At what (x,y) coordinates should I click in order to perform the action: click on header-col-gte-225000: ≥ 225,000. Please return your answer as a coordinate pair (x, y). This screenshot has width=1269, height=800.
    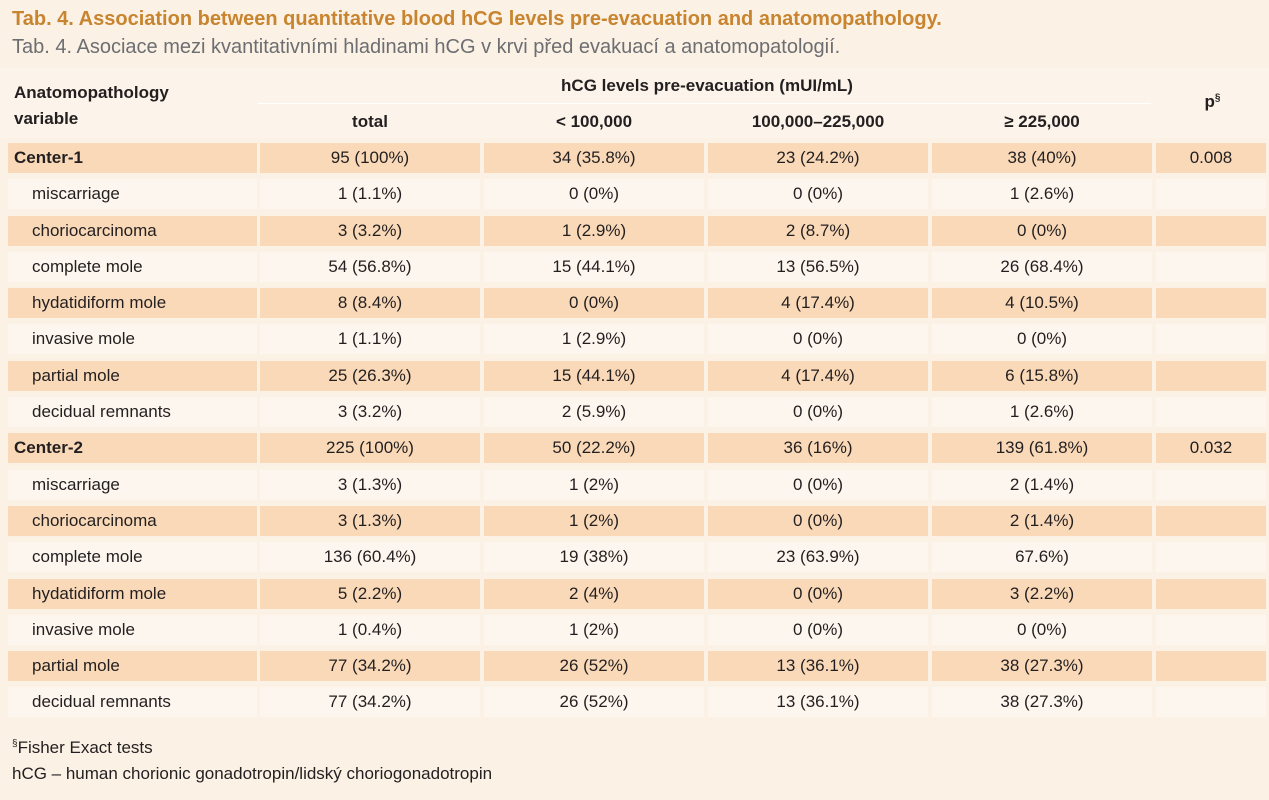
    Looking at the image, I should click on (1042, 121).